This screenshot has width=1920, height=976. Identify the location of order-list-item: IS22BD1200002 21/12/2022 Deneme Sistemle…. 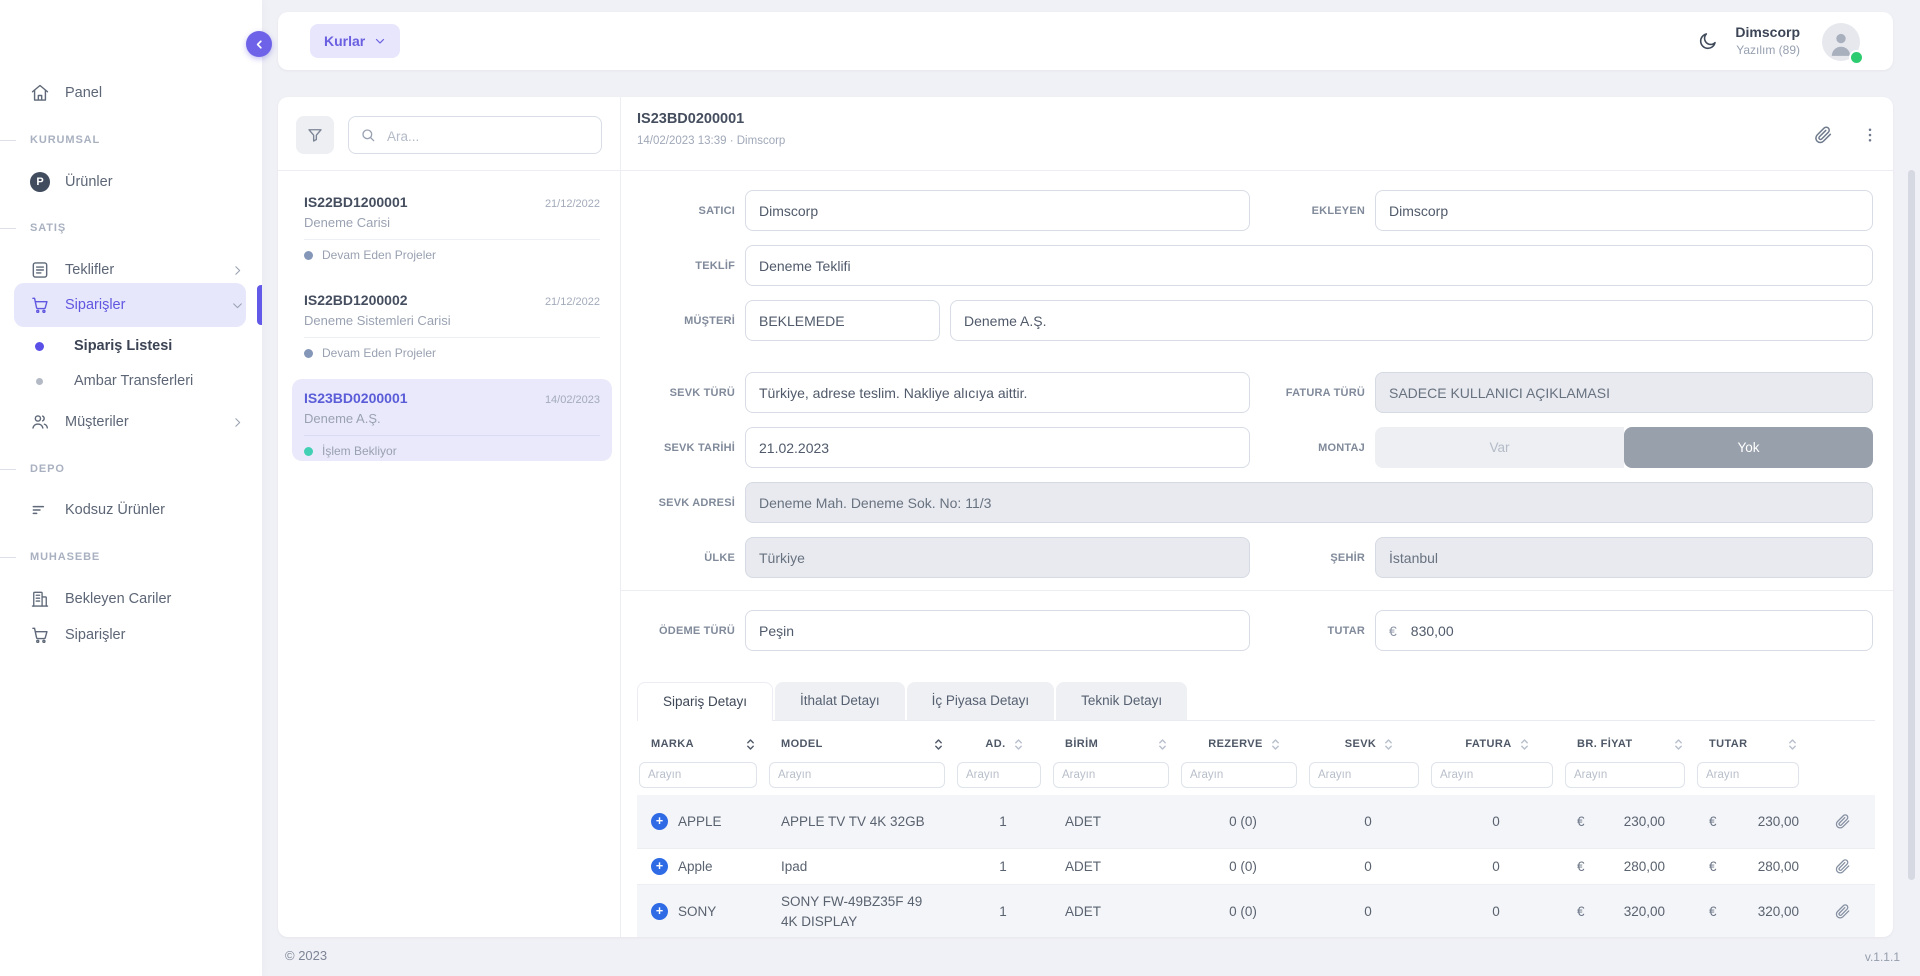
(452, 322).